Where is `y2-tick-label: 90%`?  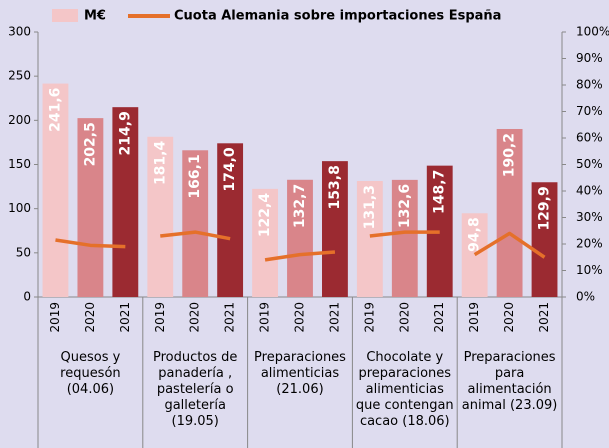
y2-tick-label: 90% is located at coordinates (589, 58).